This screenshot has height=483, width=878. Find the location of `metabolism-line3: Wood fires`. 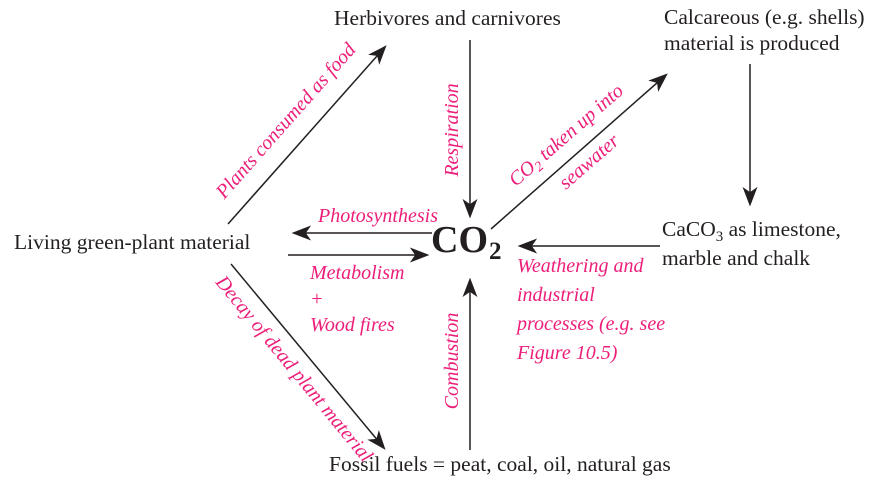

metabolism-line3: Wood fires is located at coordinates (352, 325).